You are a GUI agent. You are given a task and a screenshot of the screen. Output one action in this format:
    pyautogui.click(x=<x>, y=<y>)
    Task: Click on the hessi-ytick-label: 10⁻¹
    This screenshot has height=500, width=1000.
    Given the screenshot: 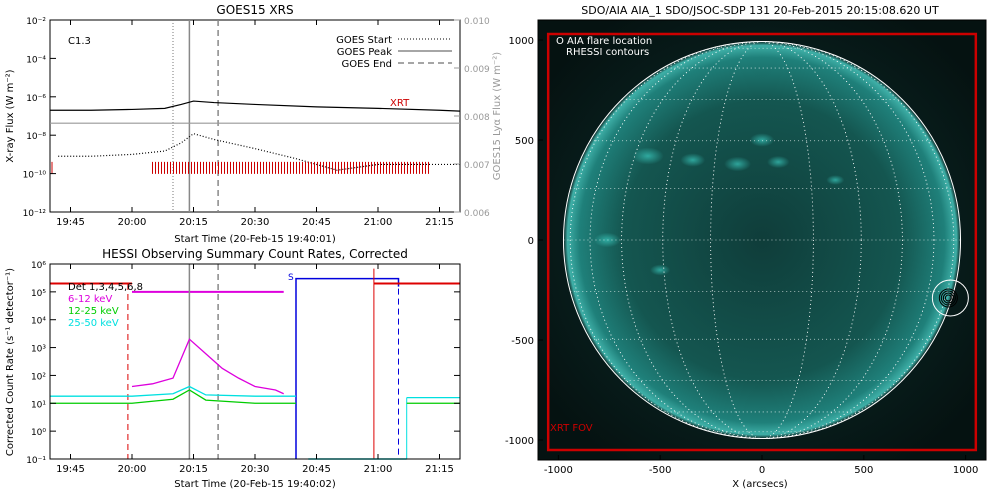 What is the action you would take?
    pyautogui.click(x=36, y=461)
    